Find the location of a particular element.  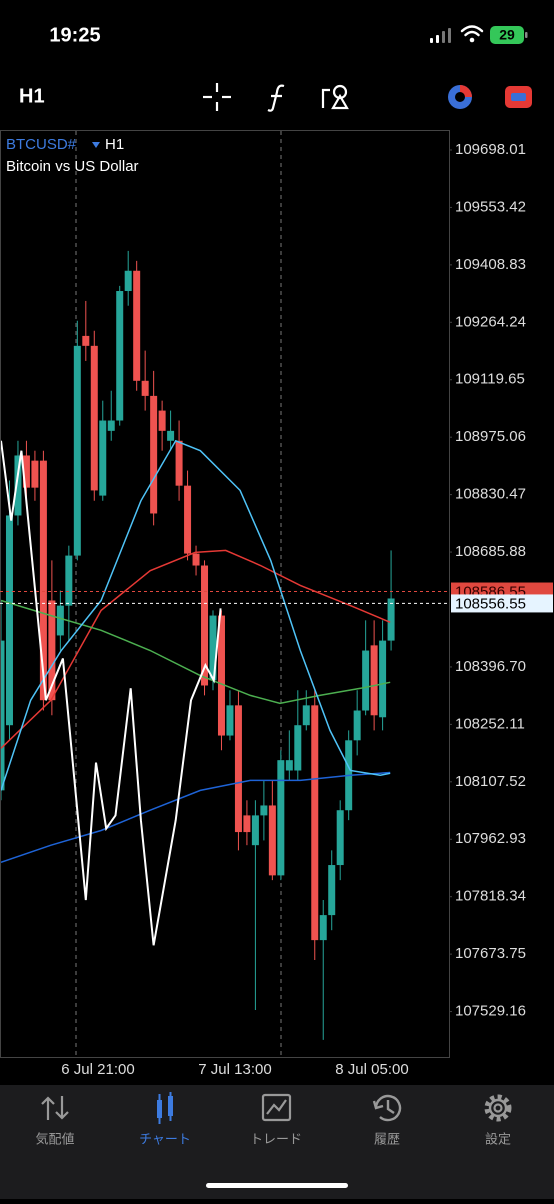

tab-label: 履歴 is located at coordinates (387, 1138).